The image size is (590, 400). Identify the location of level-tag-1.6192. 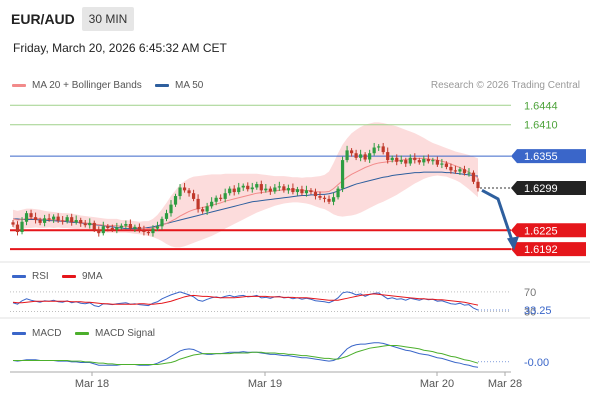
(548, 249).